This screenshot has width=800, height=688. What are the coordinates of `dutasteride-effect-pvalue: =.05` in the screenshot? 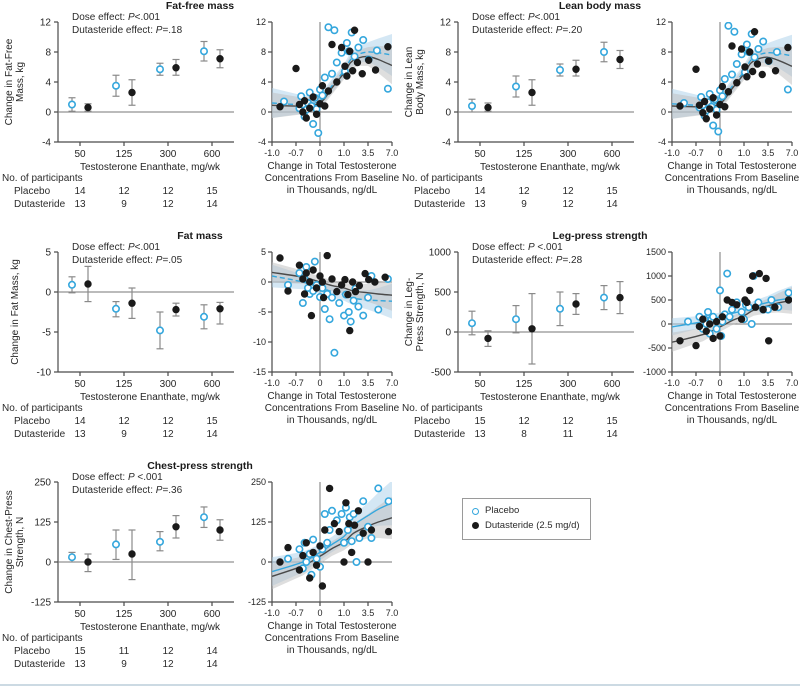 It's located at (172, 260).